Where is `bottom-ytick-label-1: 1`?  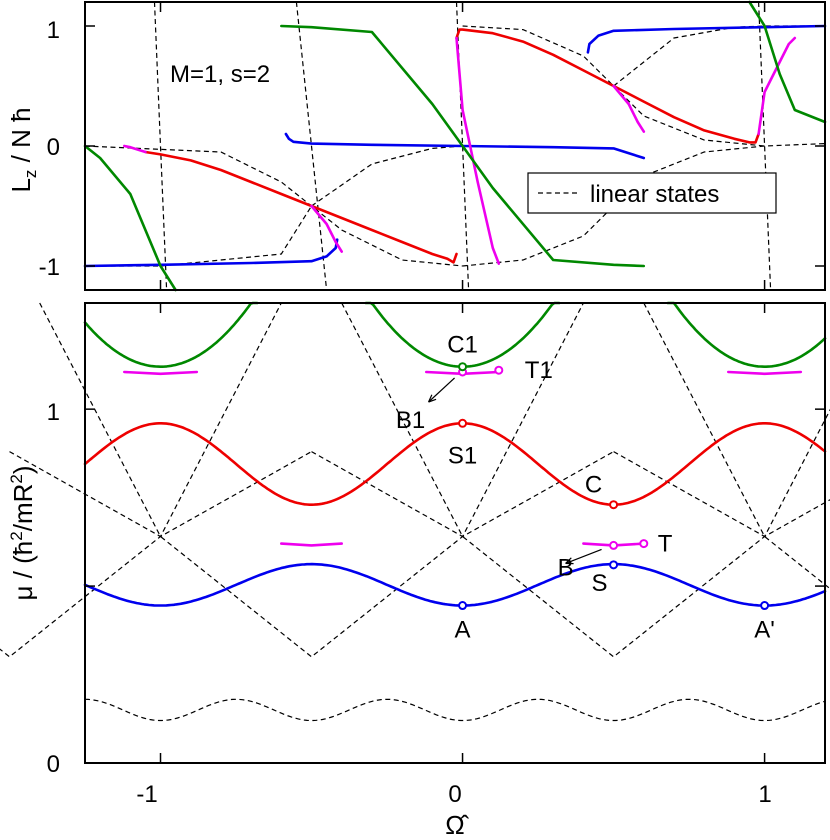 bottom-ytick-label-1: 1 is located at coordinates (53, 412).